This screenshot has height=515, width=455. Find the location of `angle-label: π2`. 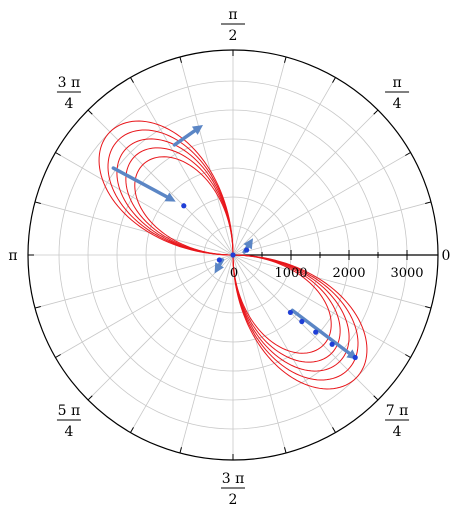

angle-label: π2 is located at coordinates (233, 25).